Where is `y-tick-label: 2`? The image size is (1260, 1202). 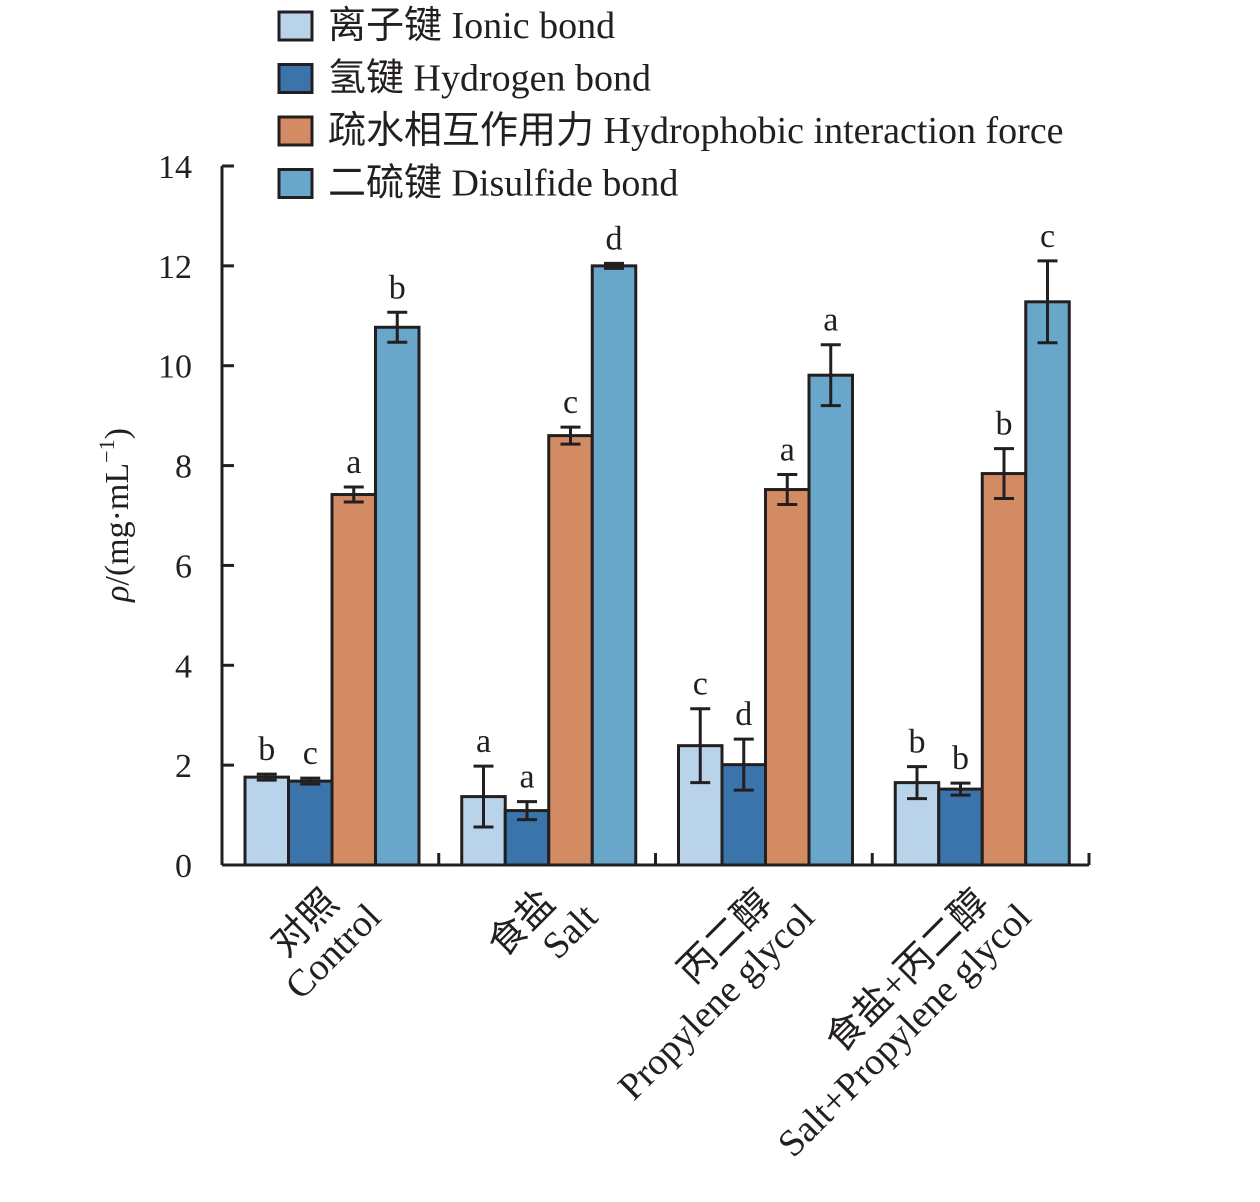 y-tick-label: 2 is located at coordinates (183, 766).